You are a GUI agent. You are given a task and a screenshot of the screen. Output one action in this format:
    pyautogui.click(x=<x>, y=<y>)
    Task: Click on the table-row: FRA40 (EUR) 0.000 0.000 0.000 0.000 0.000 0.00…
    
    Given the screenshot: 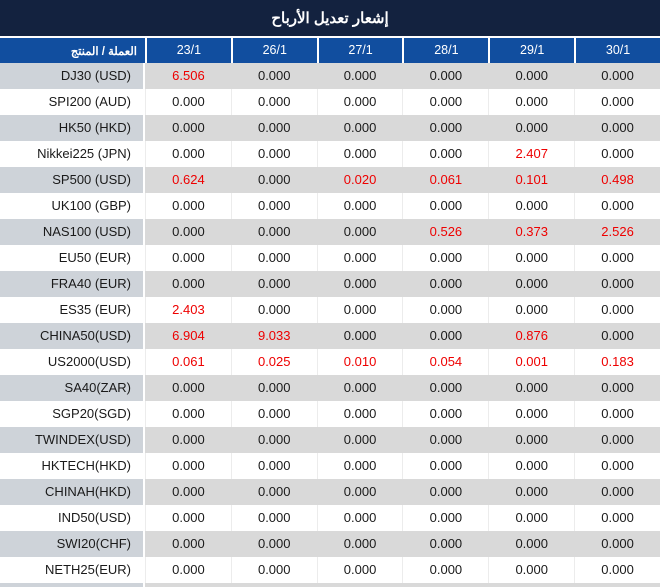 What is the action you would take?
    pyautogui.click(x=330, y=284)
    